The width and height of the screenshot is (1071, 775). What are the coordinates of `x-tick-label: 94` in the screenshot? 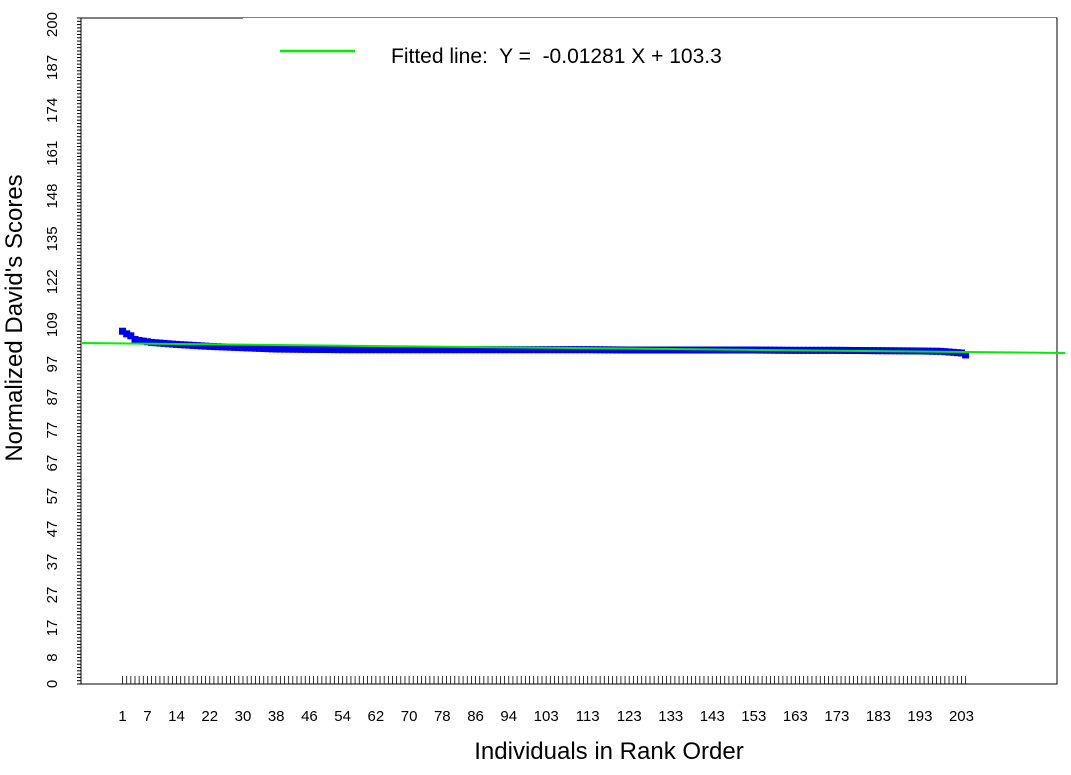 It's located at (508, 716).